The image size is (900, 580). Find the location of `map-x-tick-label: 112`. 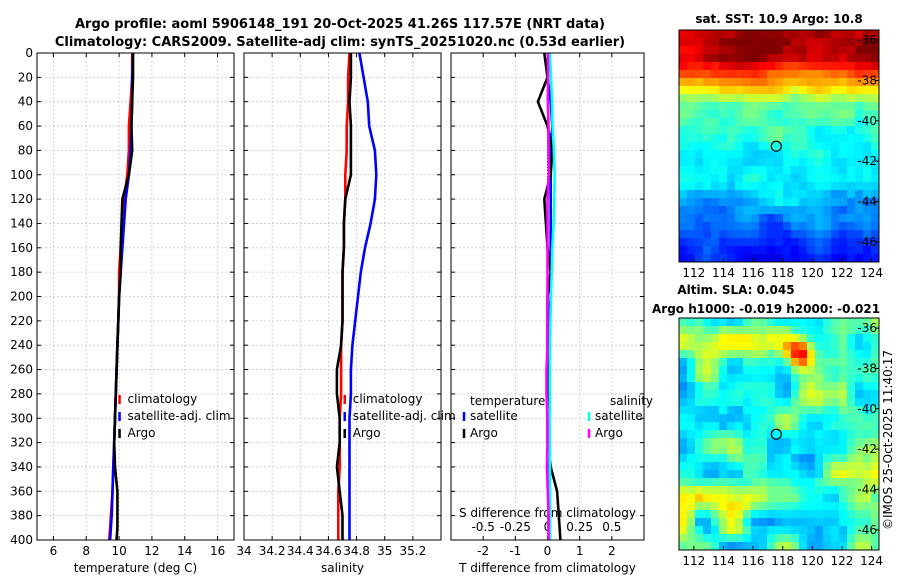

map-x-tick-label: 112 is located at coordinates (693, 273).